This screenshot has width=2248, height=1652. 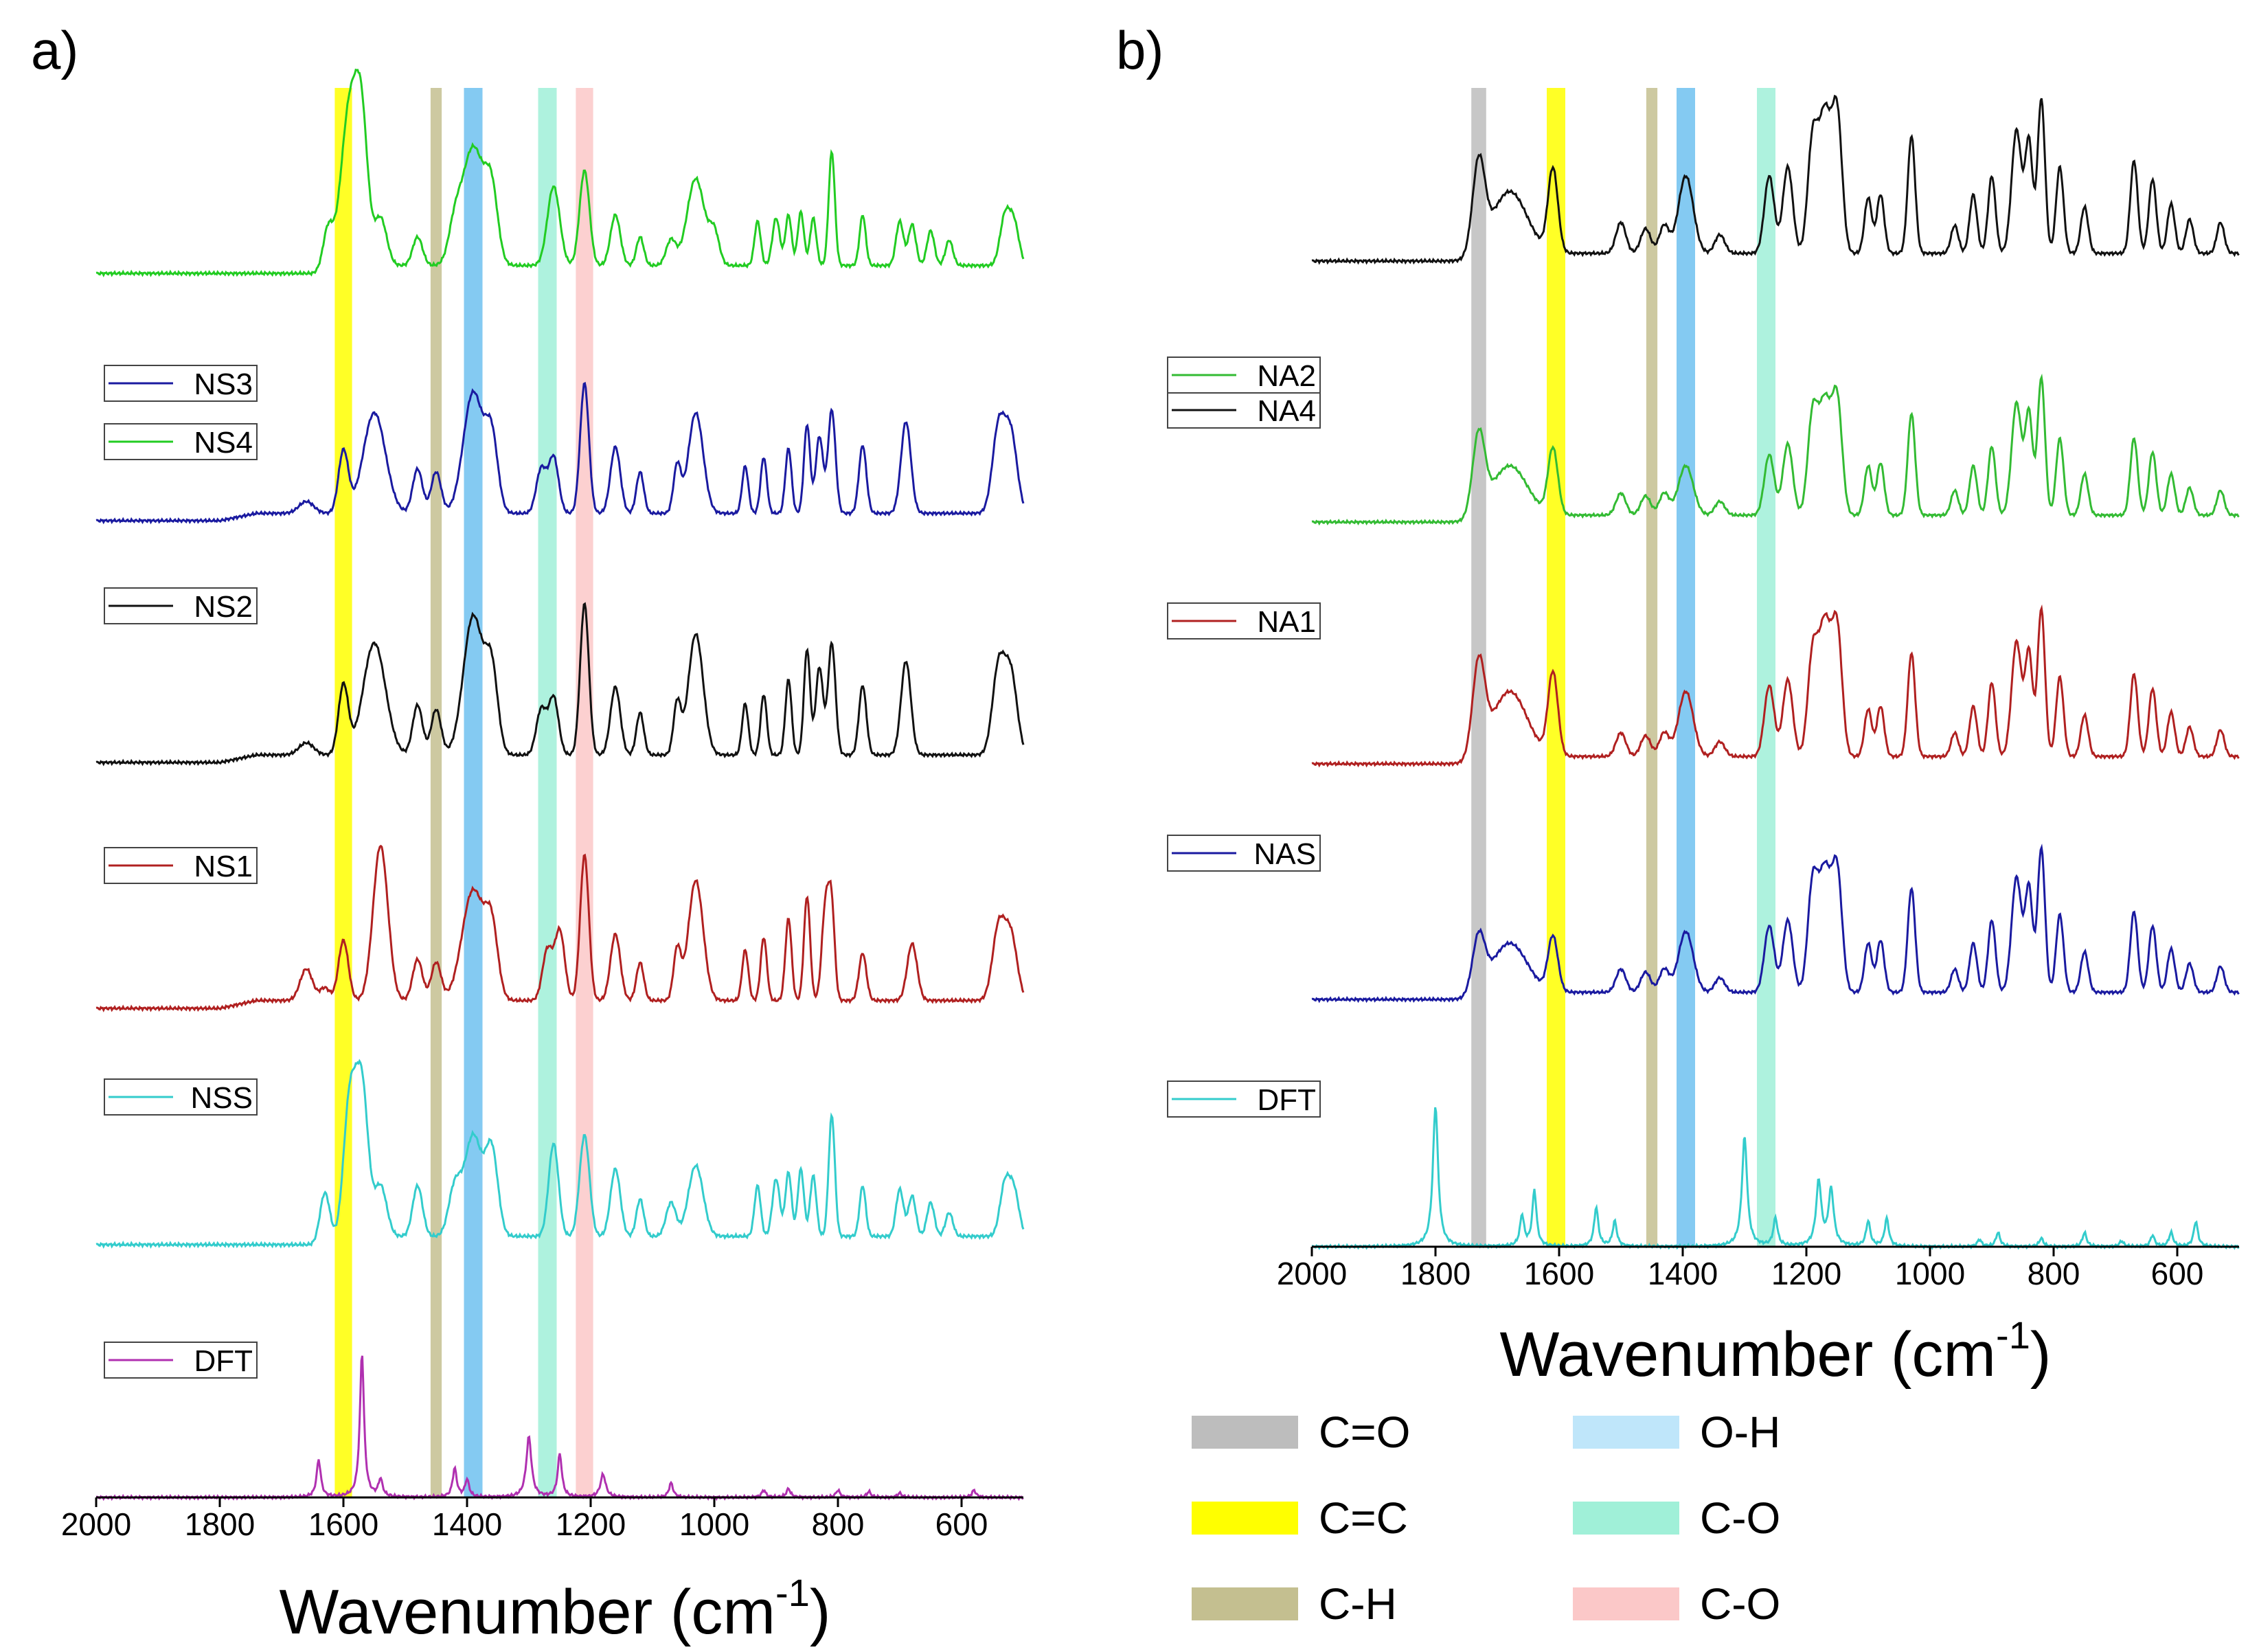 What do you see at coordinates (181, 442) in the screenshot?
I see `panel-a-legend-ns4: NS4` at bounding box center [181, 442].